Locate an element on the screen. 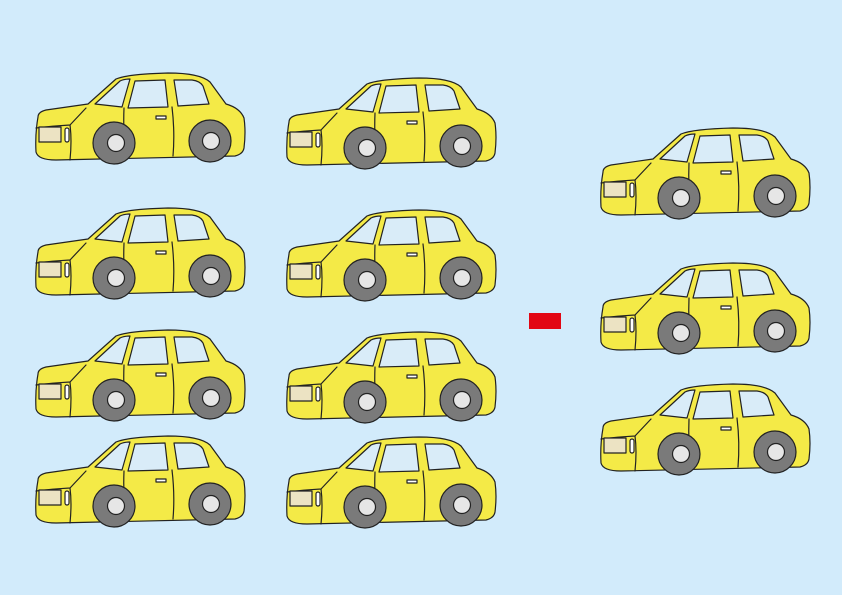 The width and height of the screenshot is (842, 595). minus-sign-icon is located at coordinates (545, 321).